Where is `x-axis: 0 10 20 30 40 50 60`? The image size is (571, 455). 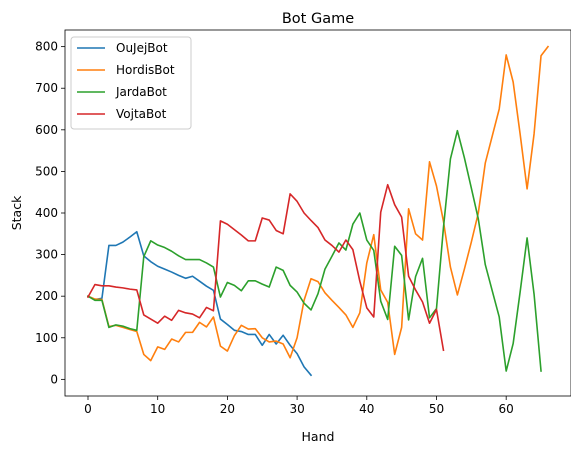
x-axis: 0 10 20 30 40 50 60 is located at coordinates (299, 406).